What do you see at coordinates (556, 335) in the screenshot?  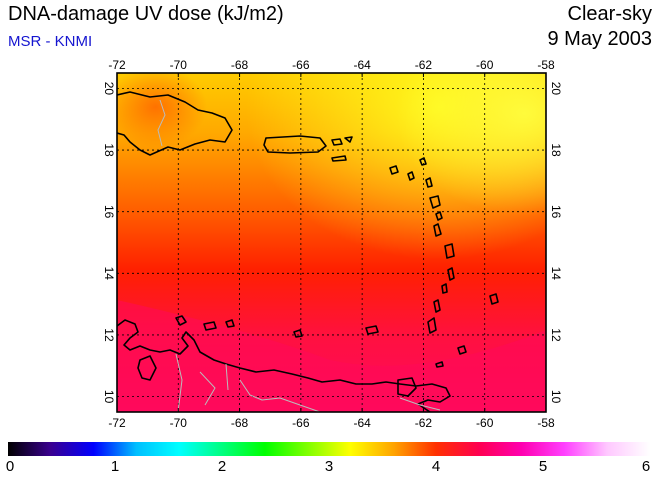 I see `lat-tick-label-right: 12` at bounding box center [556, 335].